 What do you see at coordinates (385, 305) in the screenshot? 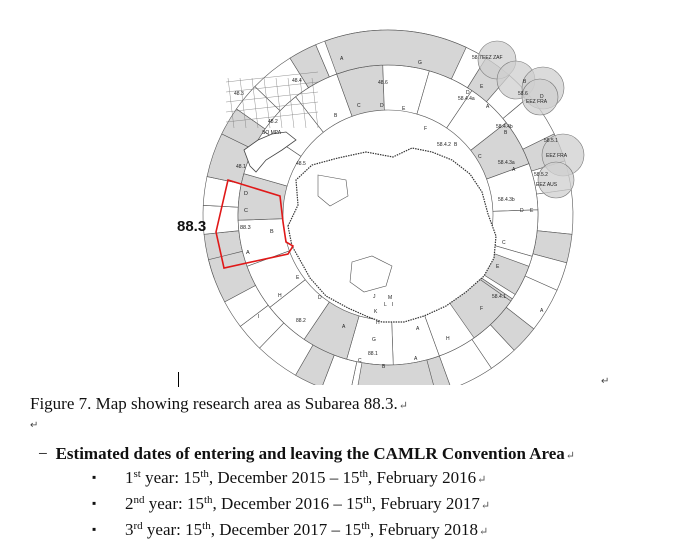
I see `map-label-ssru-l: L` at bounding box center [385, 305].